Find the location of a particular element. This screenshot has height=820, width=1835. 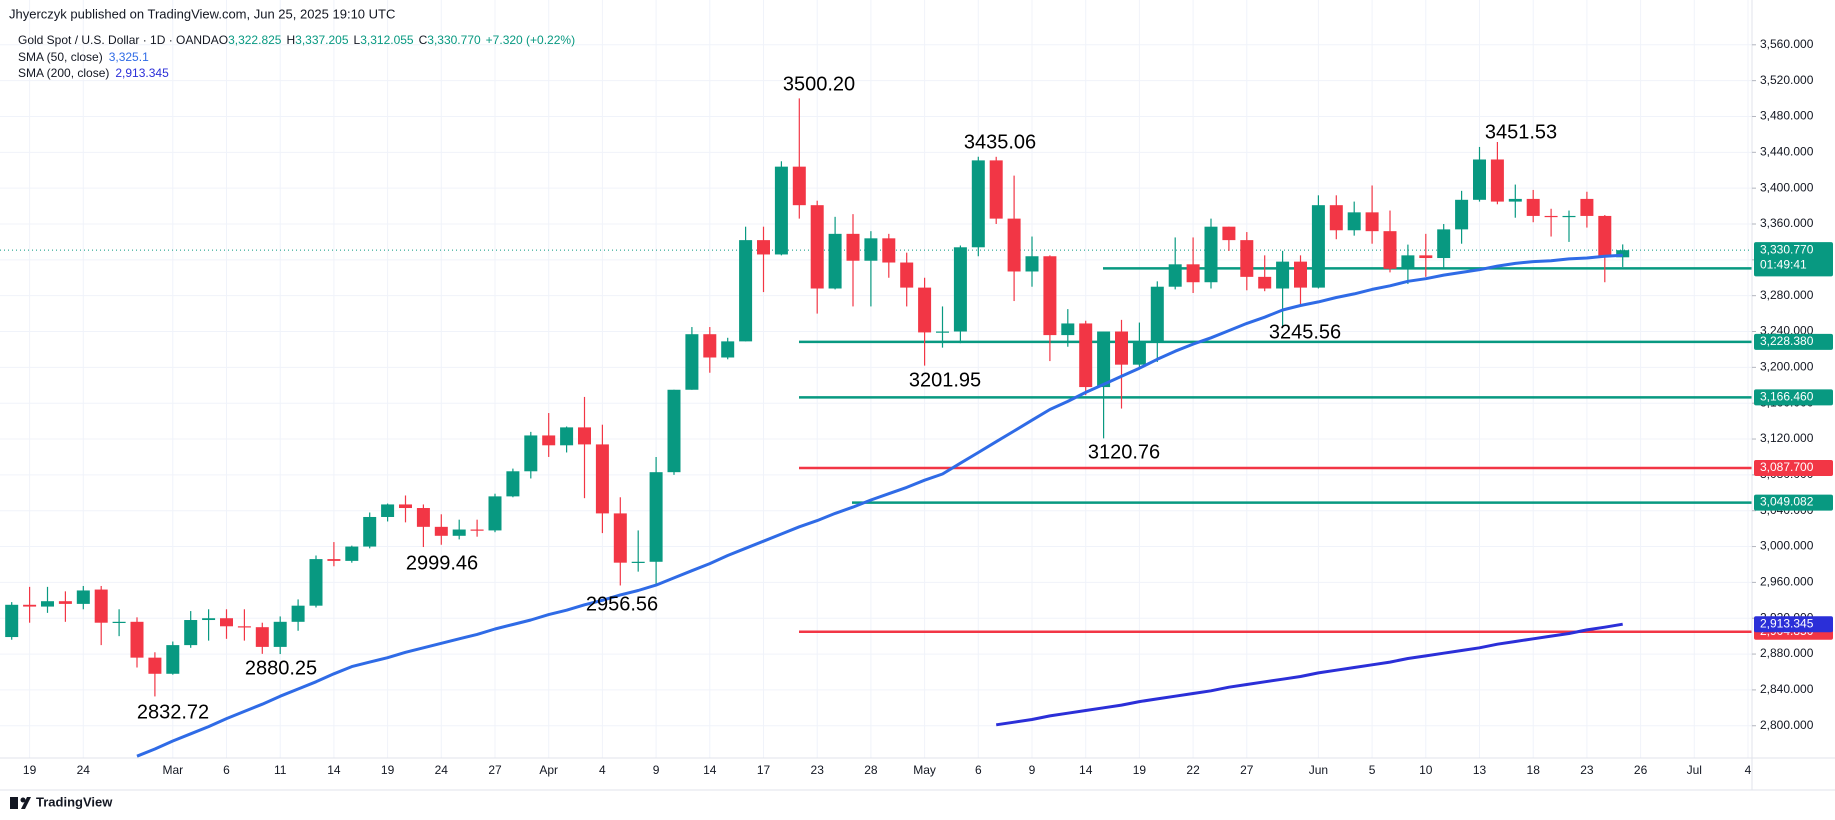

x-tick-label: 18 is located at coordinates (1534, 770).